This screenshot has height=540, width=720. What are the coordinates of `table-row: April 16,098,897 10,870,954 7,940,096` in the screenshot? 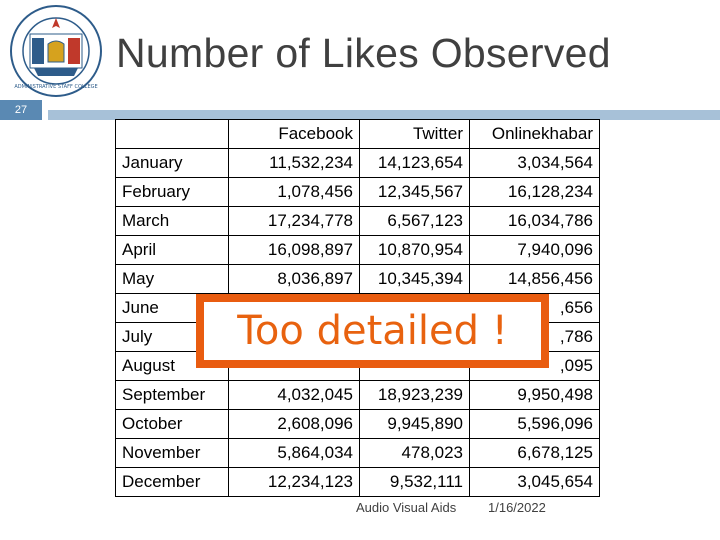 It's located at (357, 250).